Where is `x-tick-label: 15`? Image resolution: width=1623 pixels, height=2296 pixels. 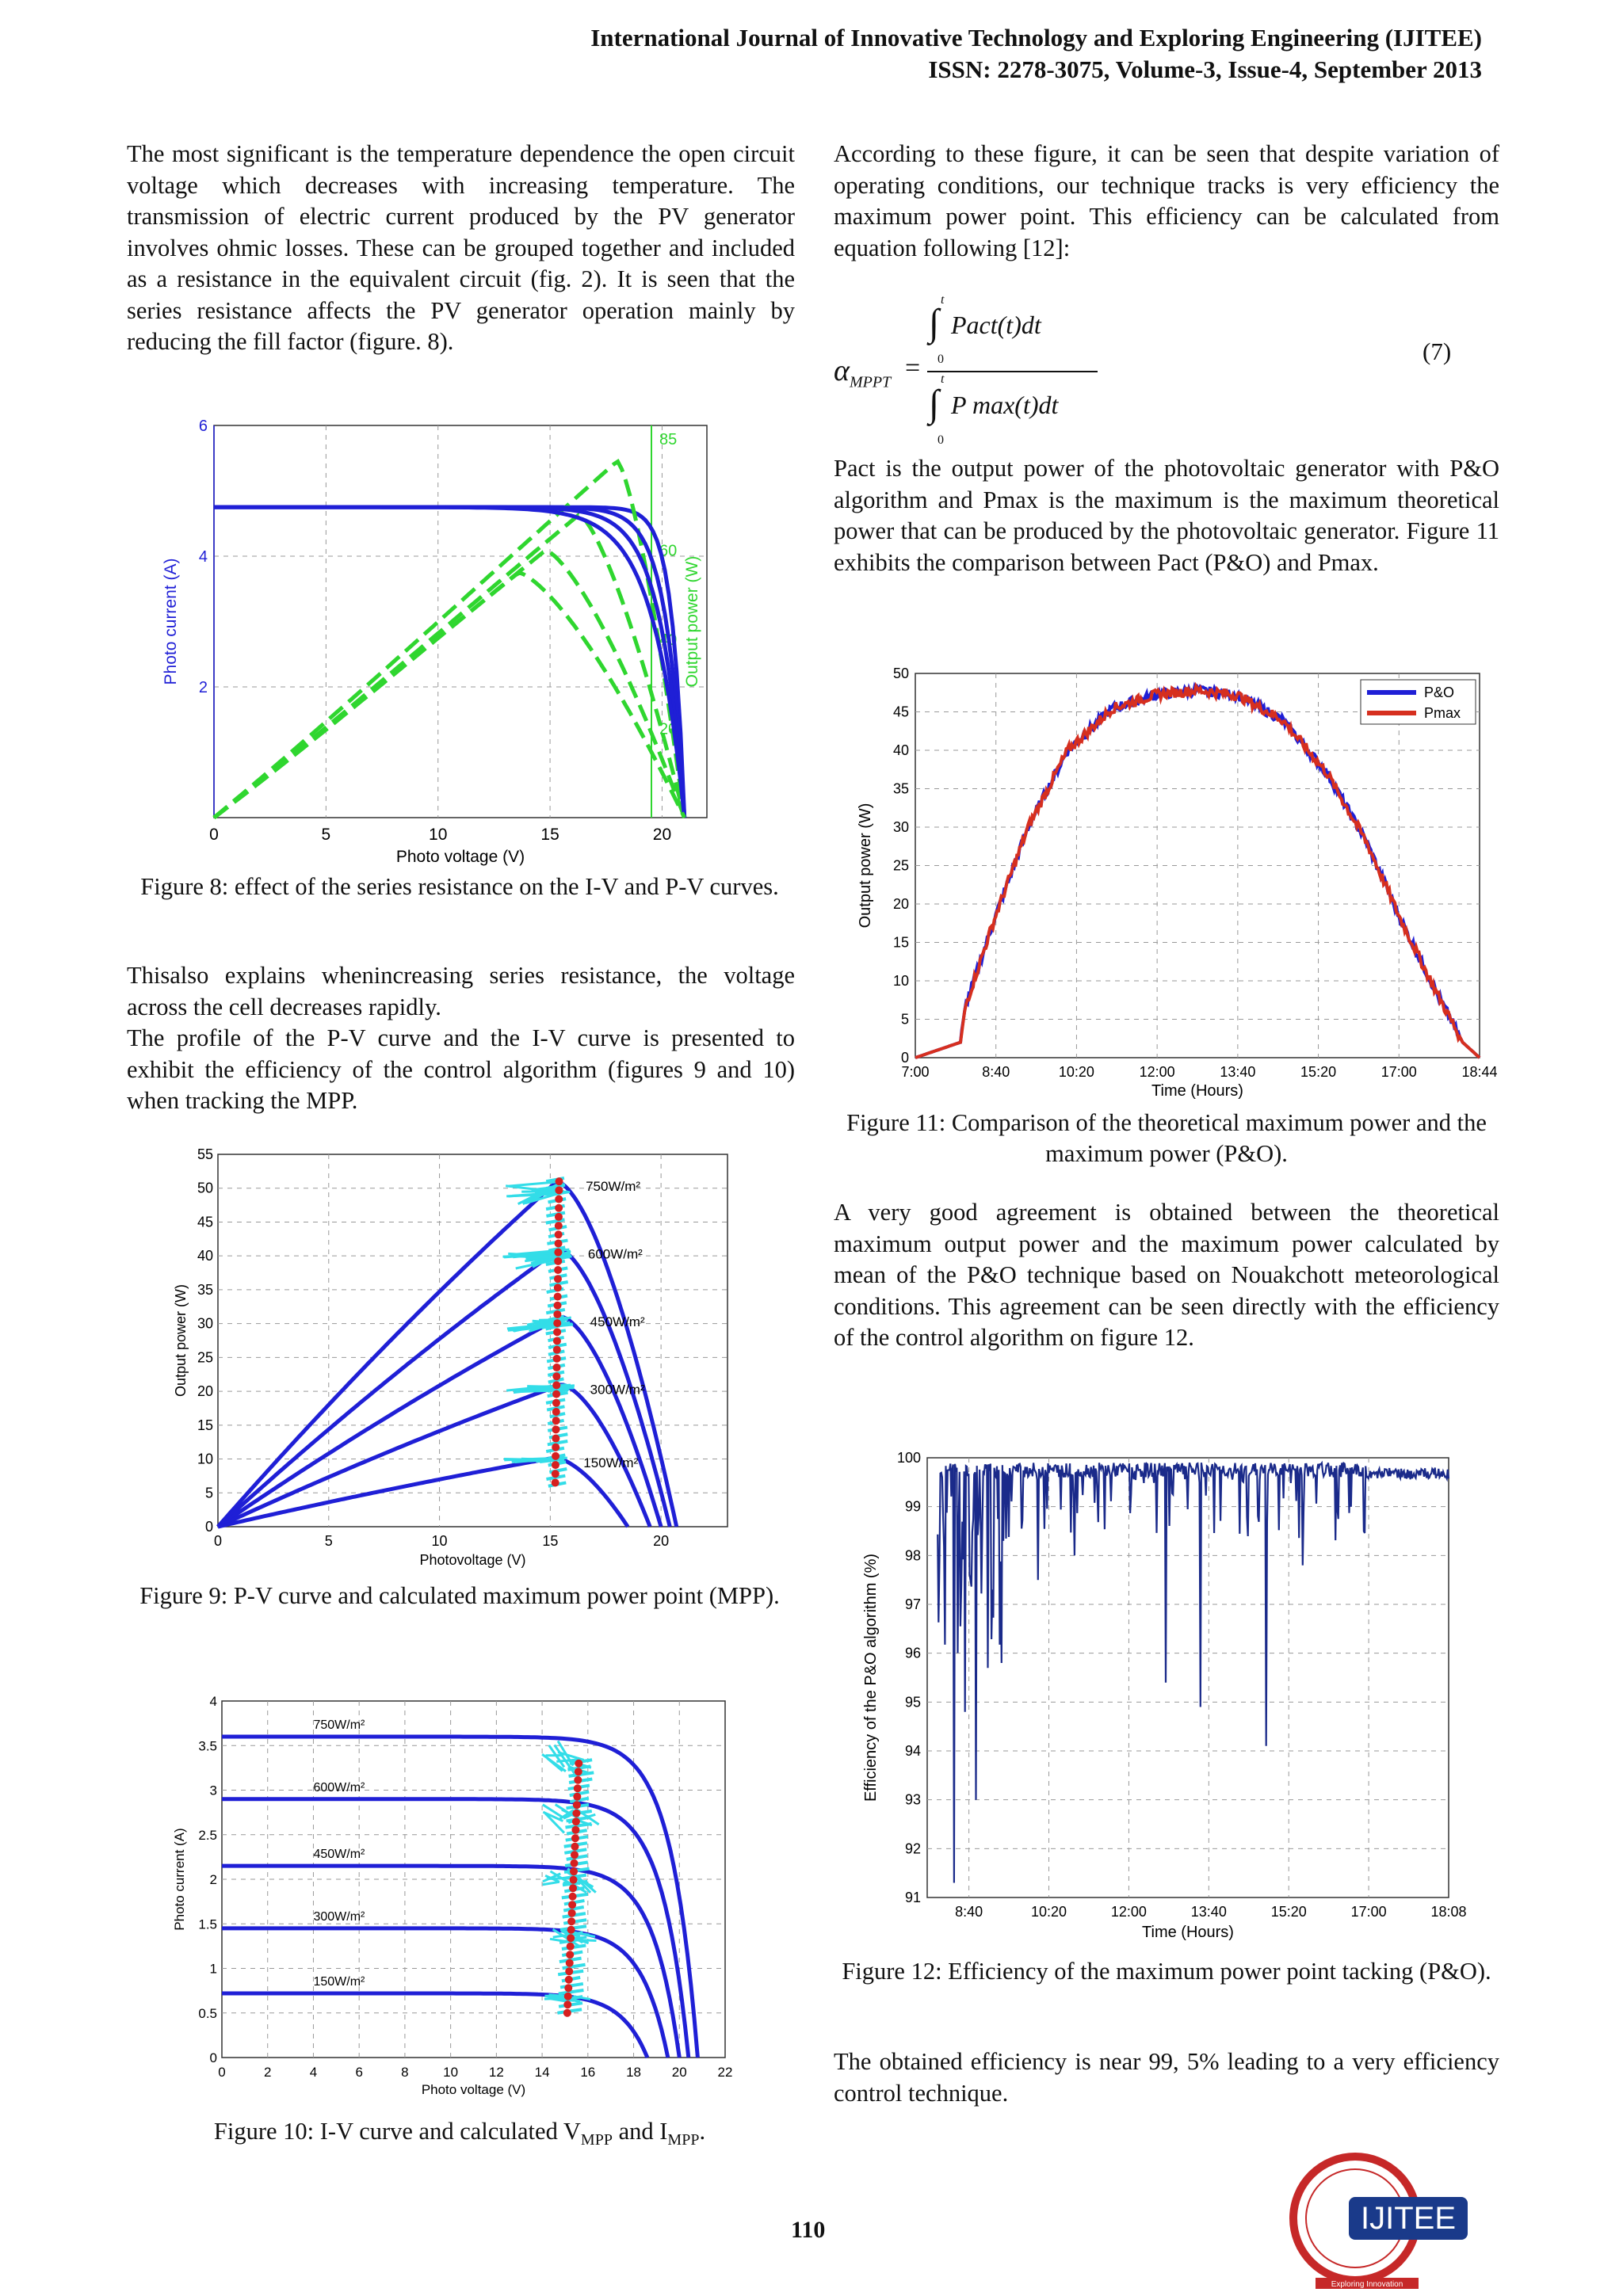 x-tick-label: 15 is located at coordinates (550, 1541).